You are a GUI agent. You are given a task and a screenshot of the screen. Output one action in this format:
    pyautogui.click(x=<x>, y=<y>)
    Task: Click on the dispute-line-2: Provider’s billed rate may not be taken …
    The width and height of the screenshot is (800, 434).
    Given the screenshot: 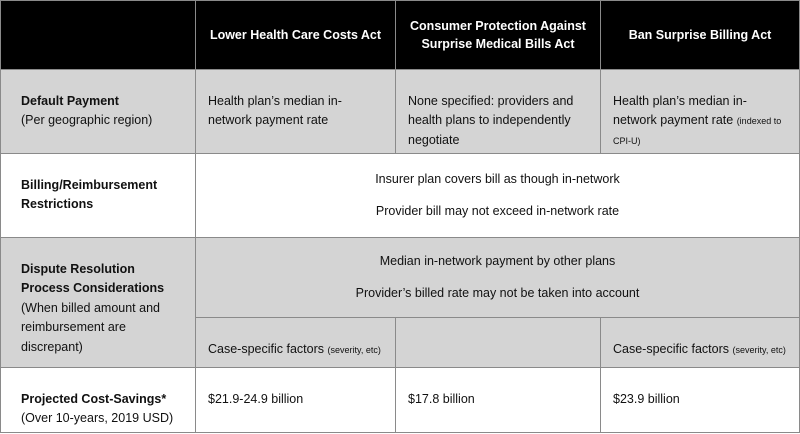 What is the action you would take?
    pyautogui.click(x=497, y=293)
    